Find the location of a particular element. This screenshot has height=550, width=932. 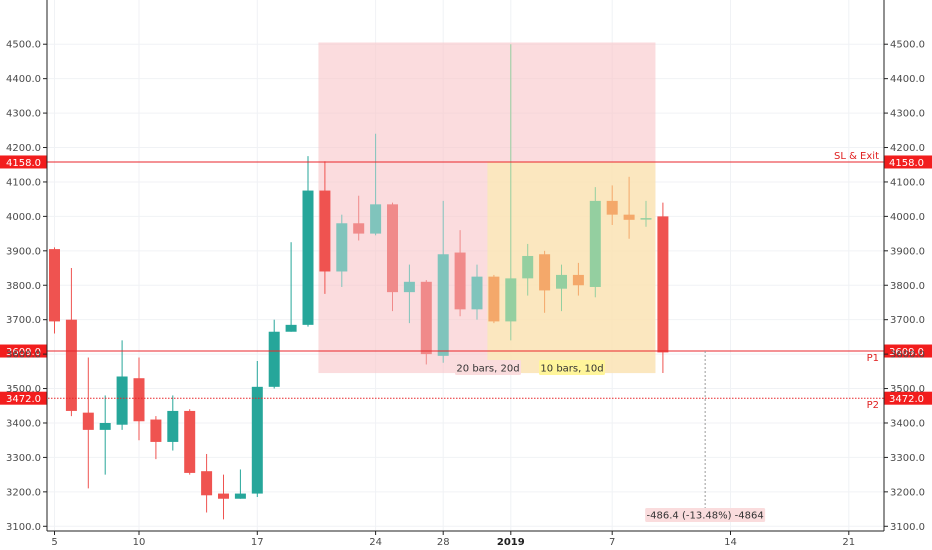

y-tick-label-left: 3300.0 is located at coordinates (23, 458).